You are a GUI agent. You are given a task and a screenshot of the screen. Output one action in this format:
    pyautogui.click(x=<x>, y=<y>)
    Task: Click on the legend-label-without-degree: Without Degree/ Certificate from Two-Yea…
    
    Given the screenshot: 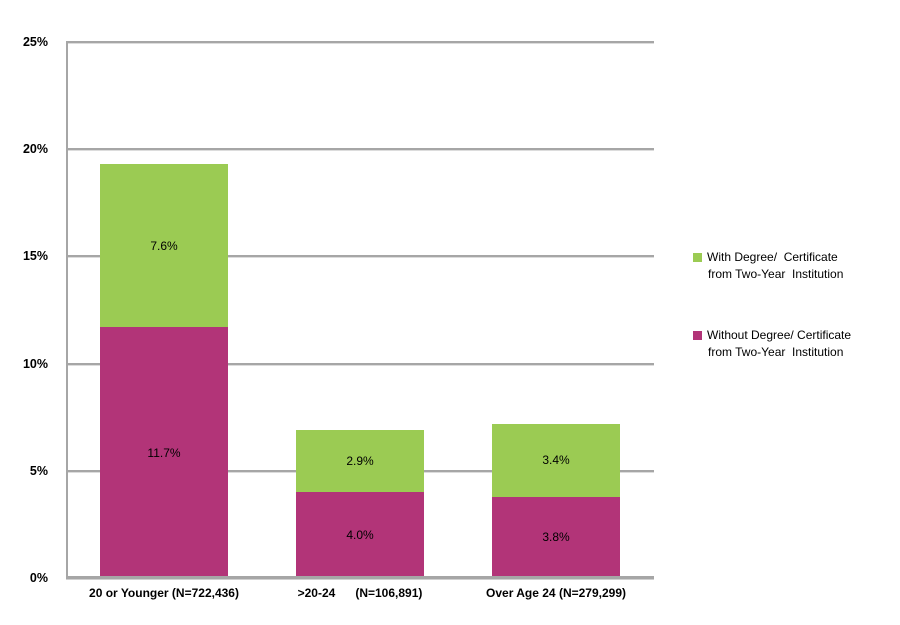 What is the action you would take?
    pyautogui.click(x=779, y=343)
    